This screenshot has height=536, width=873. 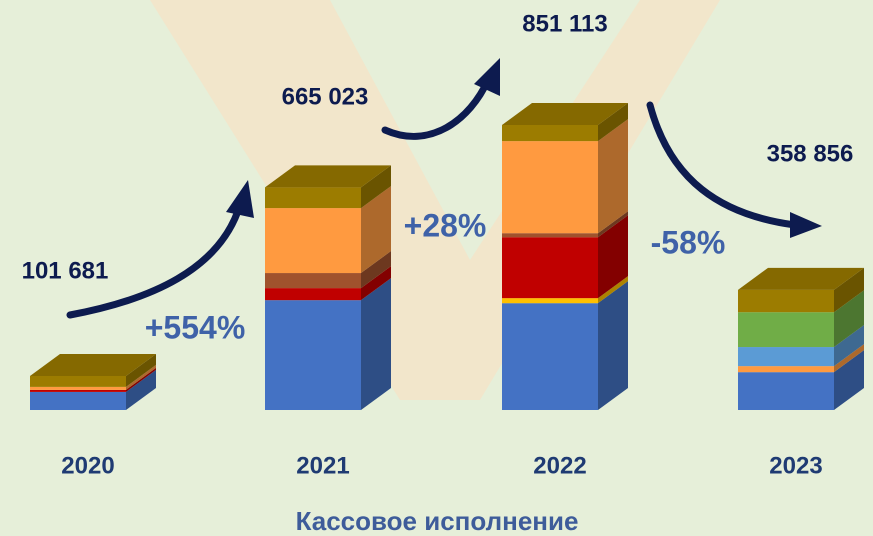 I want to click on annotation: +28%, so click(x=445, y=225).